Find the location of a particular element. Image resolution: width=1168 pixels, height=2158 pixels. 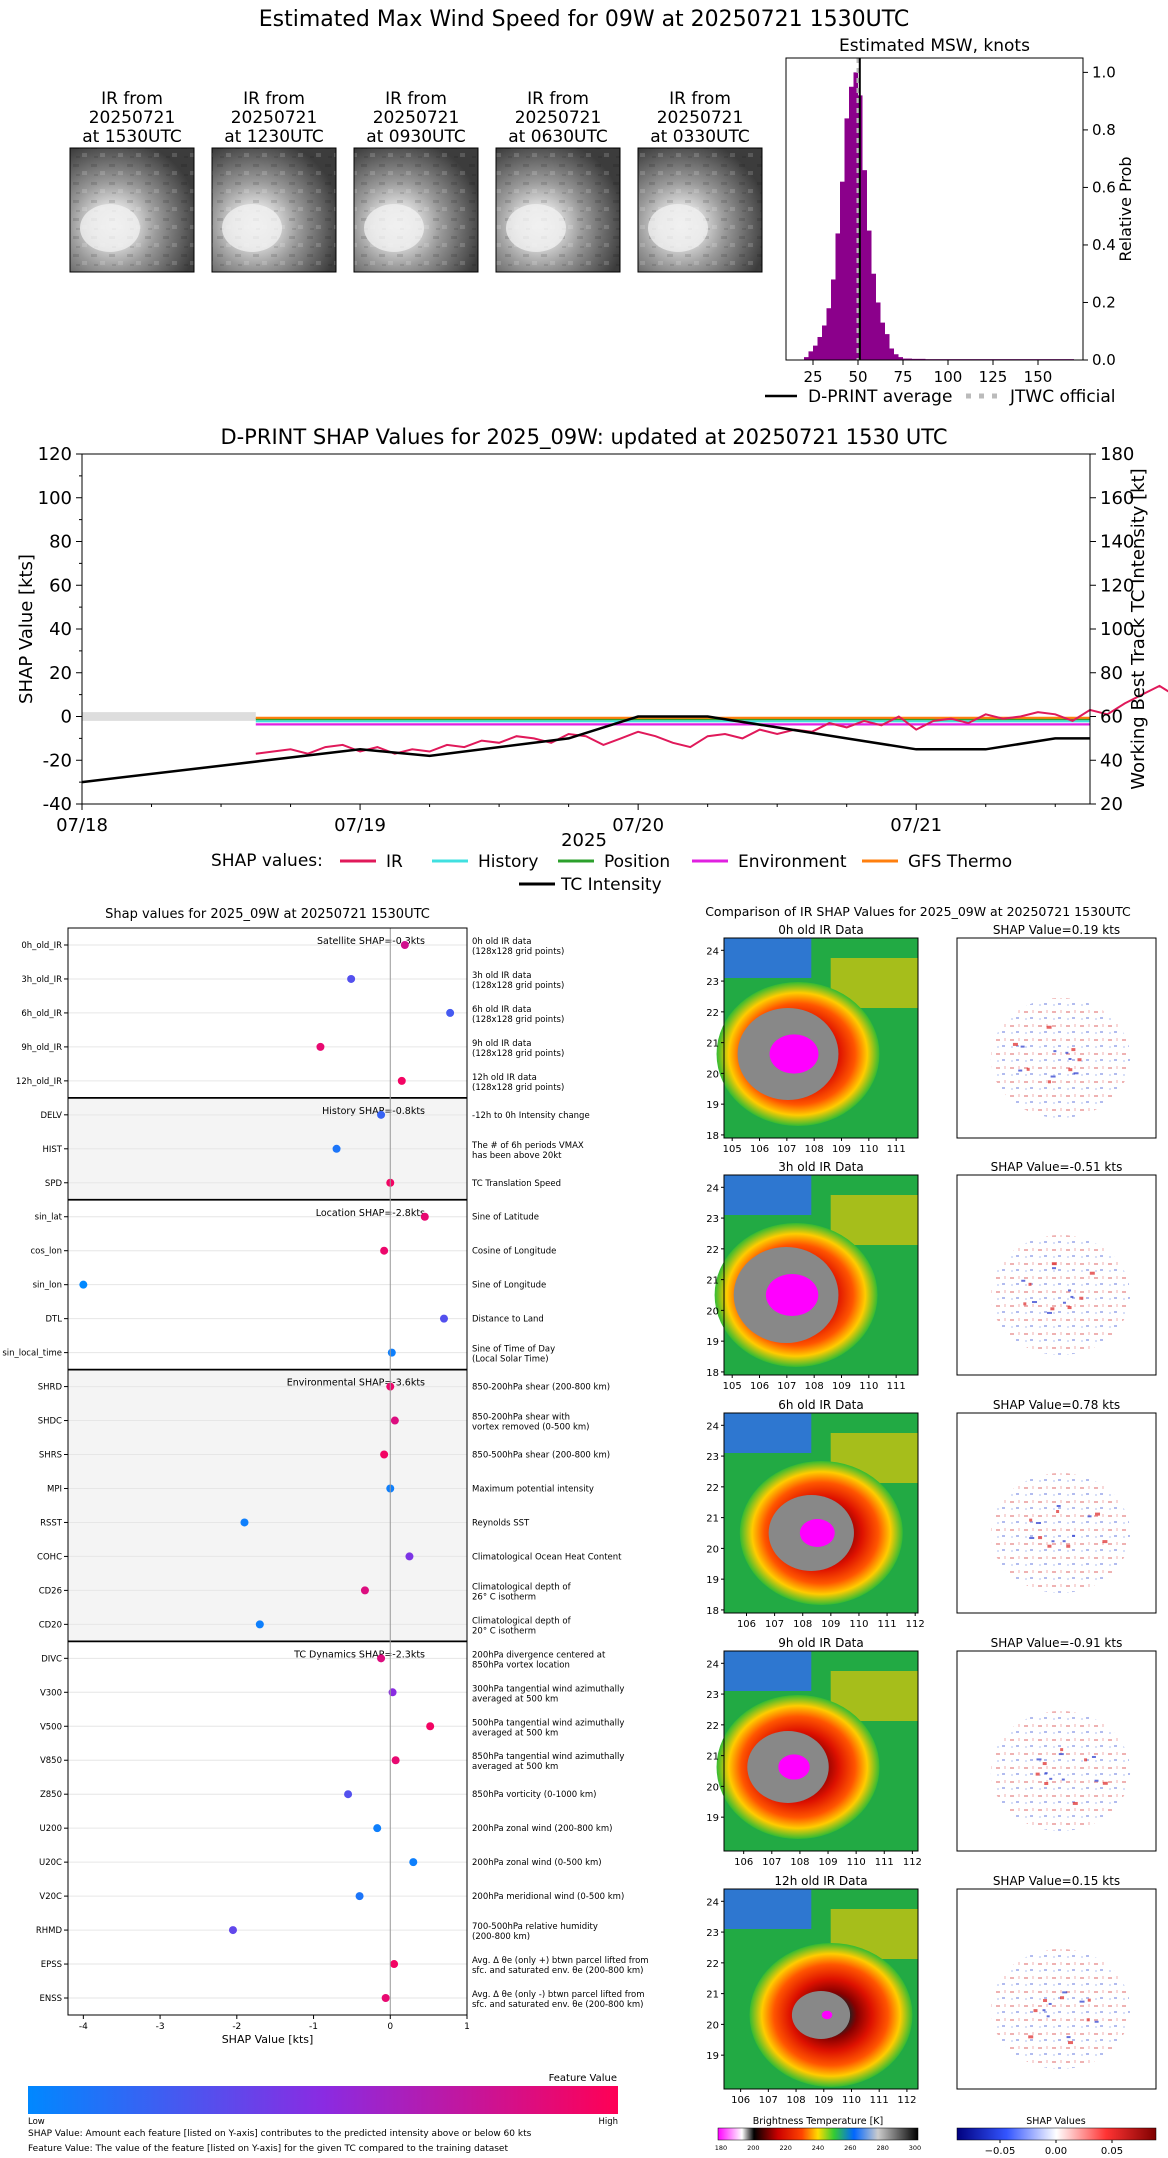

feature-name: CD26 is located at coordinates (50, 1591).